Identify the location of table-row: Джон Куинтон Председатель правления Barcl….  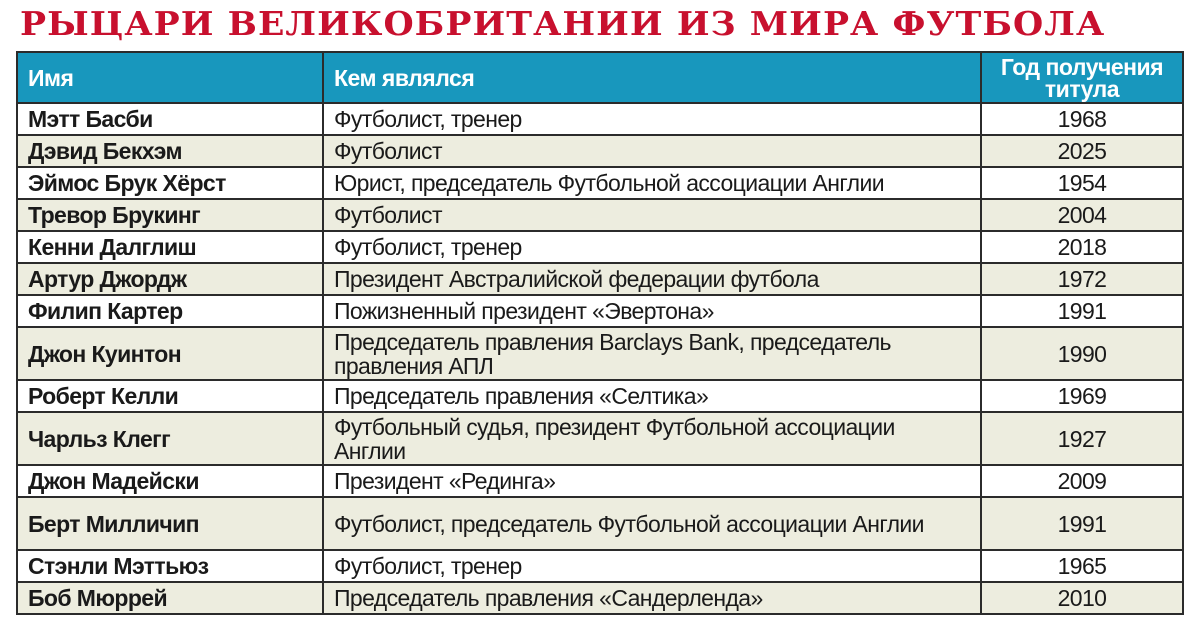
(600, 353).